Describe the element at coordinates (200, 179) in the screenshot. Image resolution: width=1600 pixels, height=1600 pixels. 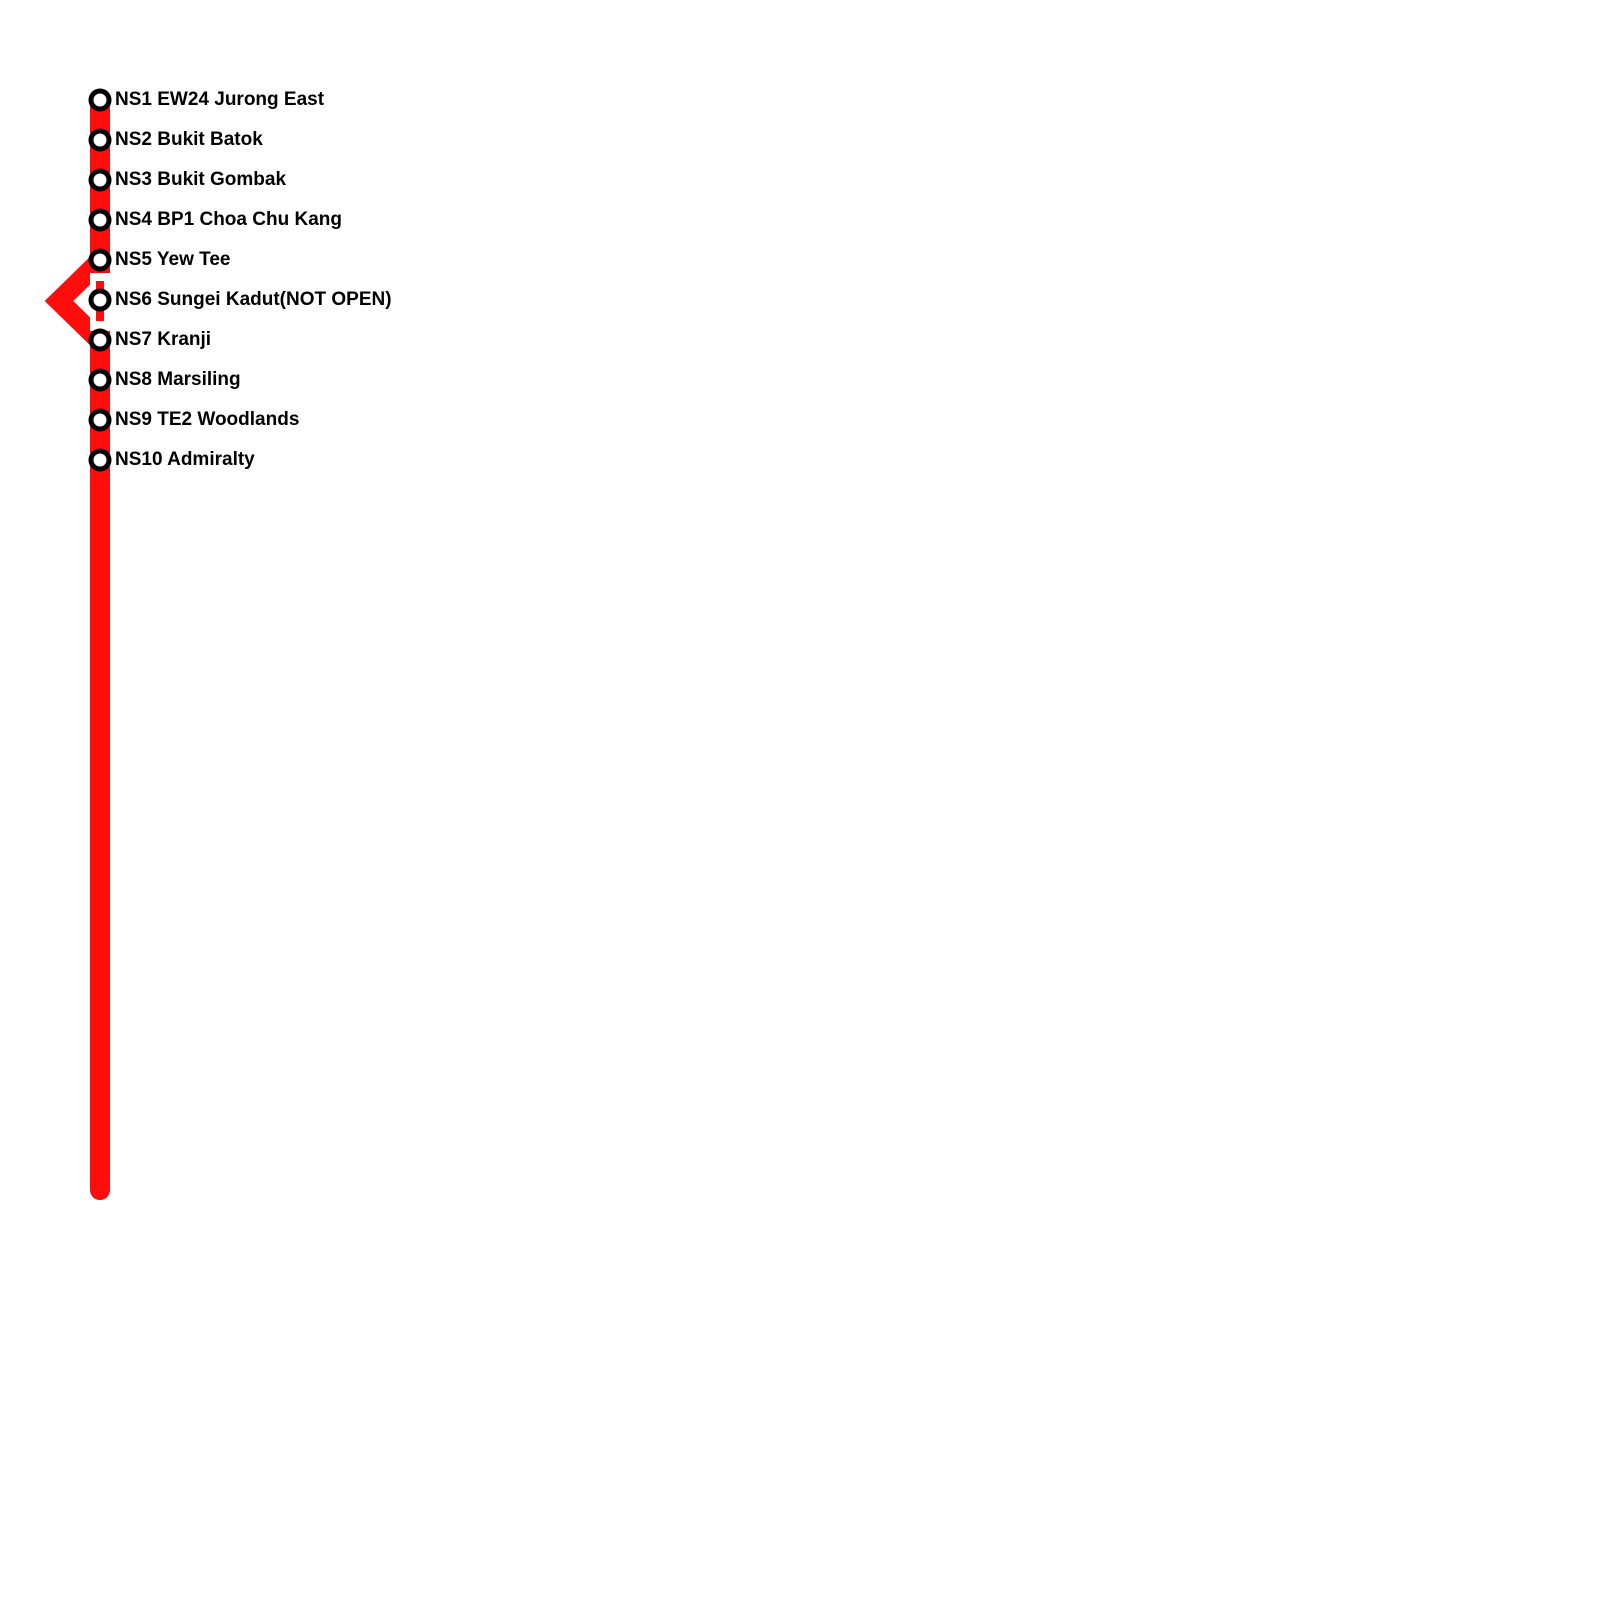
I see `station-label: NS3 Bukit Gombak` at that location.